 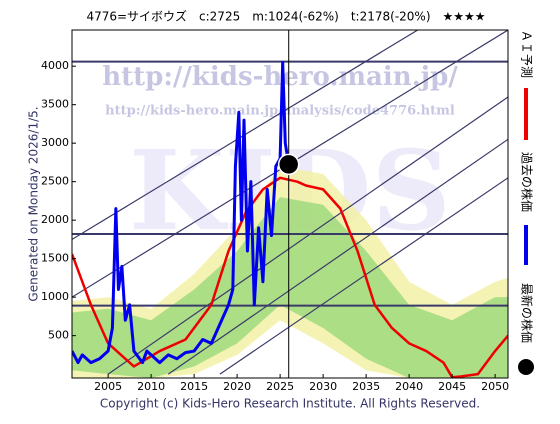 What do you see at coordinates (108, 386) in the screenshot?
I see `x-tick-label: 2005` at bounding box center [108, 386].